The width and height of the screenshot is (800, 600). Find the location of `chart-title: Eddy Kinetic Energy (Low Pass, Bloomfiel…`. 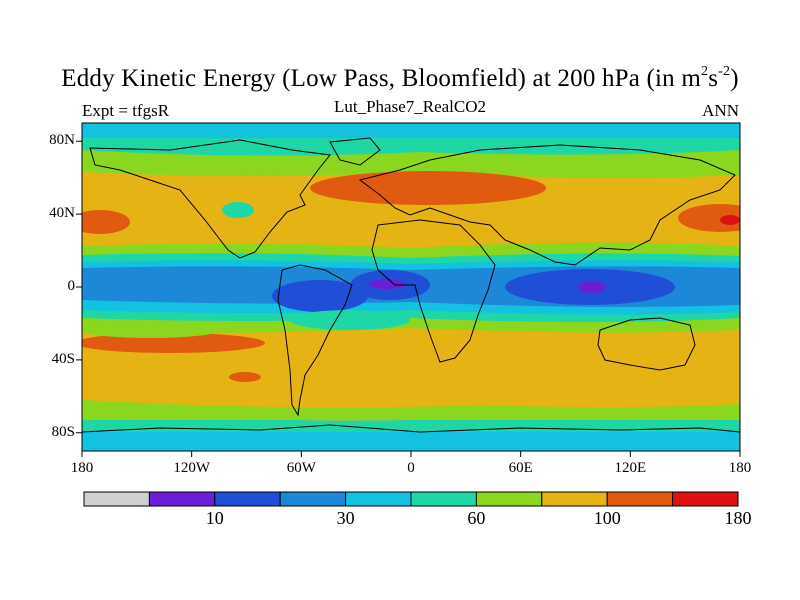

chart-title: Eddy Kinetic Energy (Low Pass, Bloomfiel… is located at coordinates (400, 78).